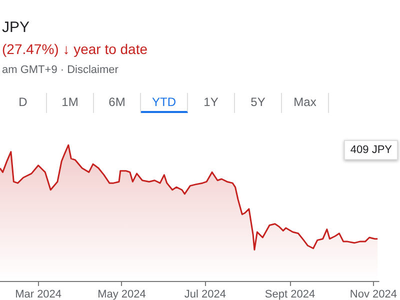  I want to click on range-button: D, so click(23, 103).